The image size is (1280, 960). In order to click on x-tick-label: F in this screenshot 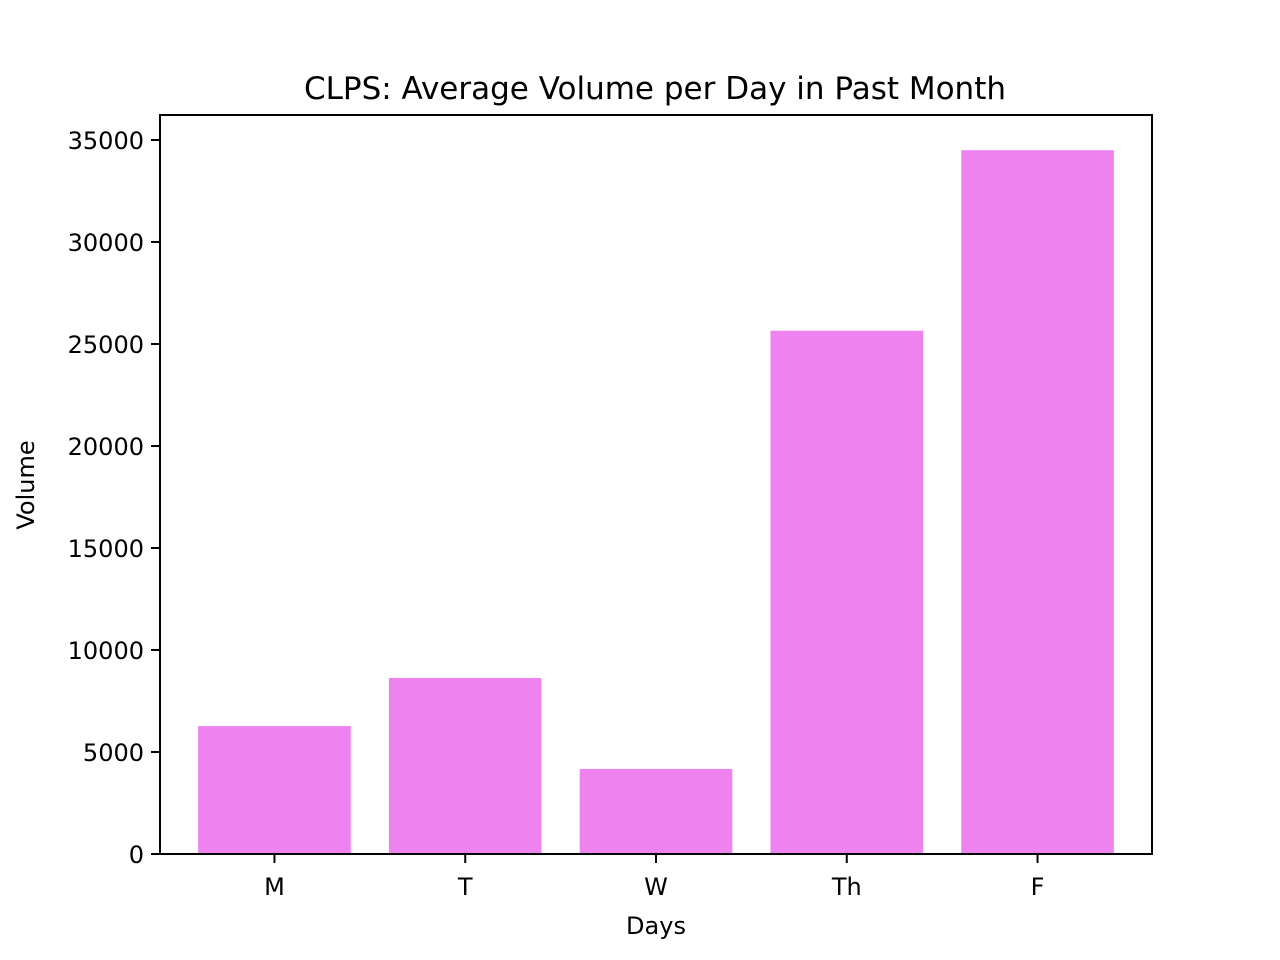, I will do `click(1038, 887)`.